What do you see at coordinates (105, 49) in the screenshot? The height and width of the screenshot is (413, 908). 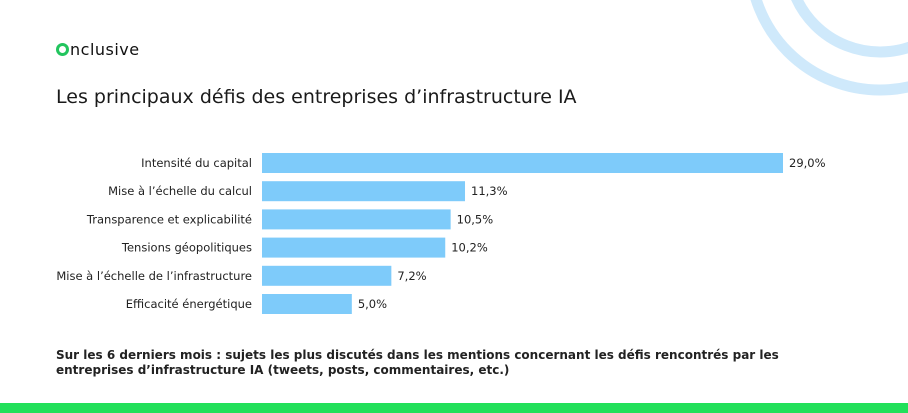 I see `logo-text: nclusive` at bounding box center [105, 49].